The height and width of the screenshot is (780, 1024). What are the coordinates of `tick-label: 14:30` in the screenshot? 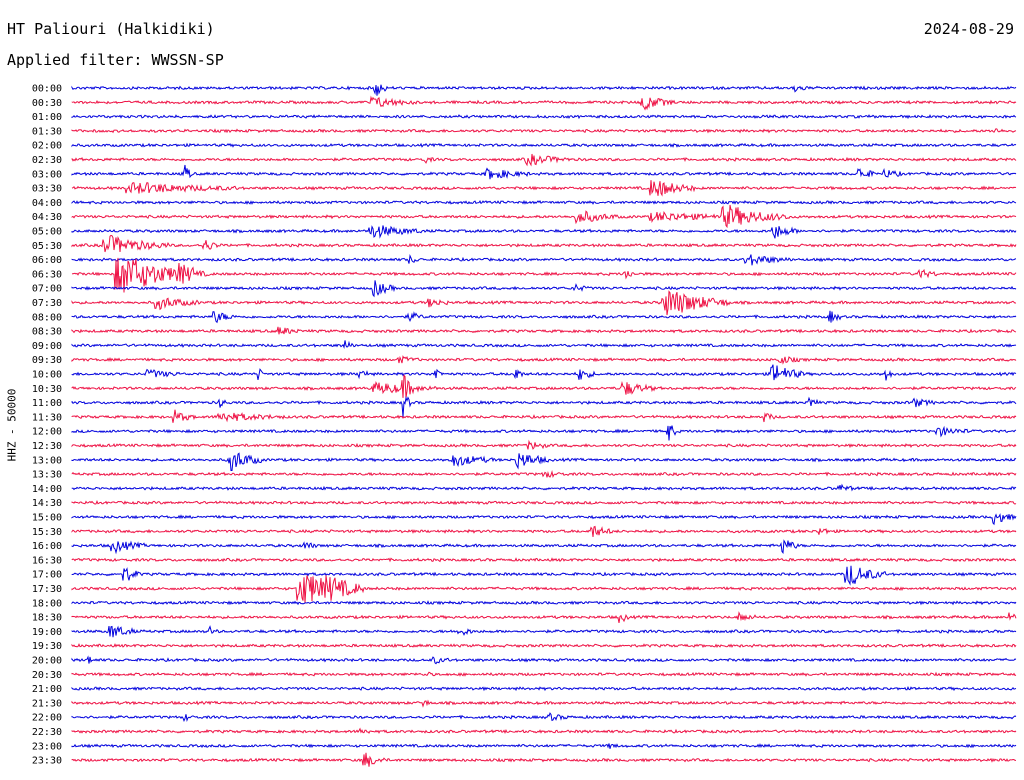 It's located at (47, 503).